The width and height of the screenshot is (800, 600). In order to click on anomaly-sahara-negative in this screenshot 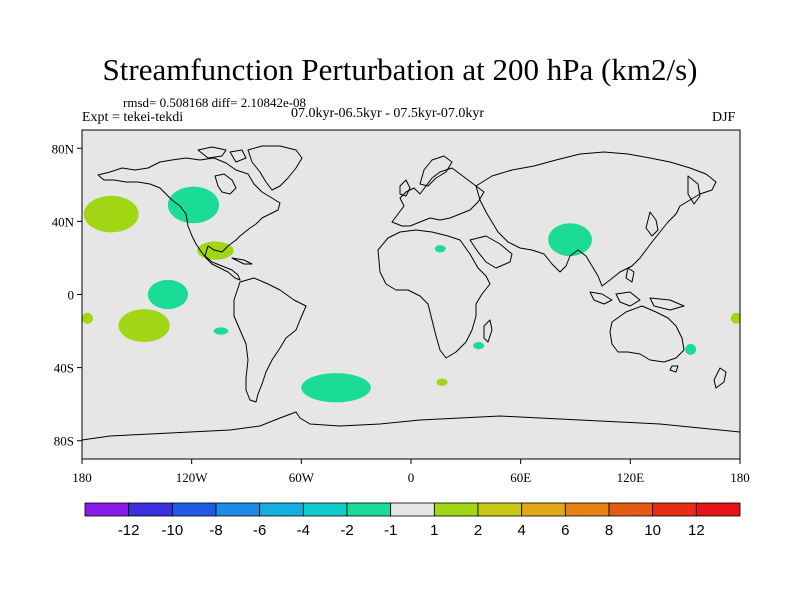, I will do `click(440, 249)`.